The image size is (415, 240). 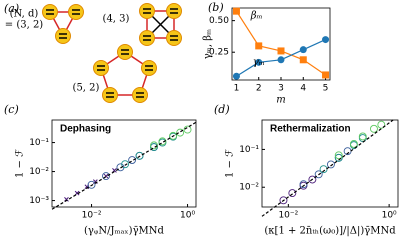 What do you see at coordinates (281, 89) in the screenshot?
I see `x-tick-label: 3` at bounding box center [281, 89].